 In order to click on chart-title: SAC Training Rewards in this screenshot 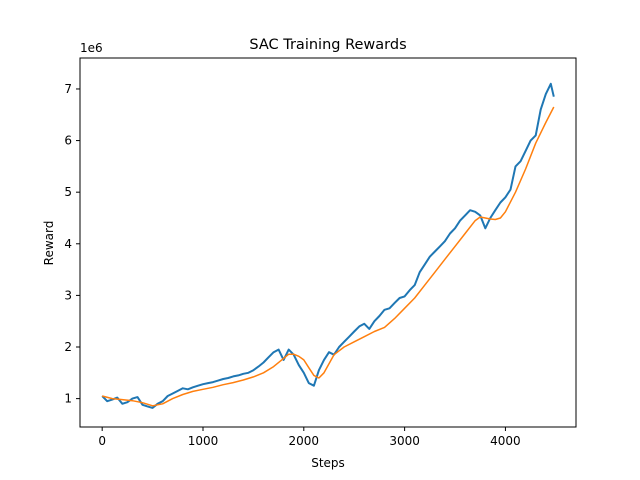, I will do `click(327, 45)`.